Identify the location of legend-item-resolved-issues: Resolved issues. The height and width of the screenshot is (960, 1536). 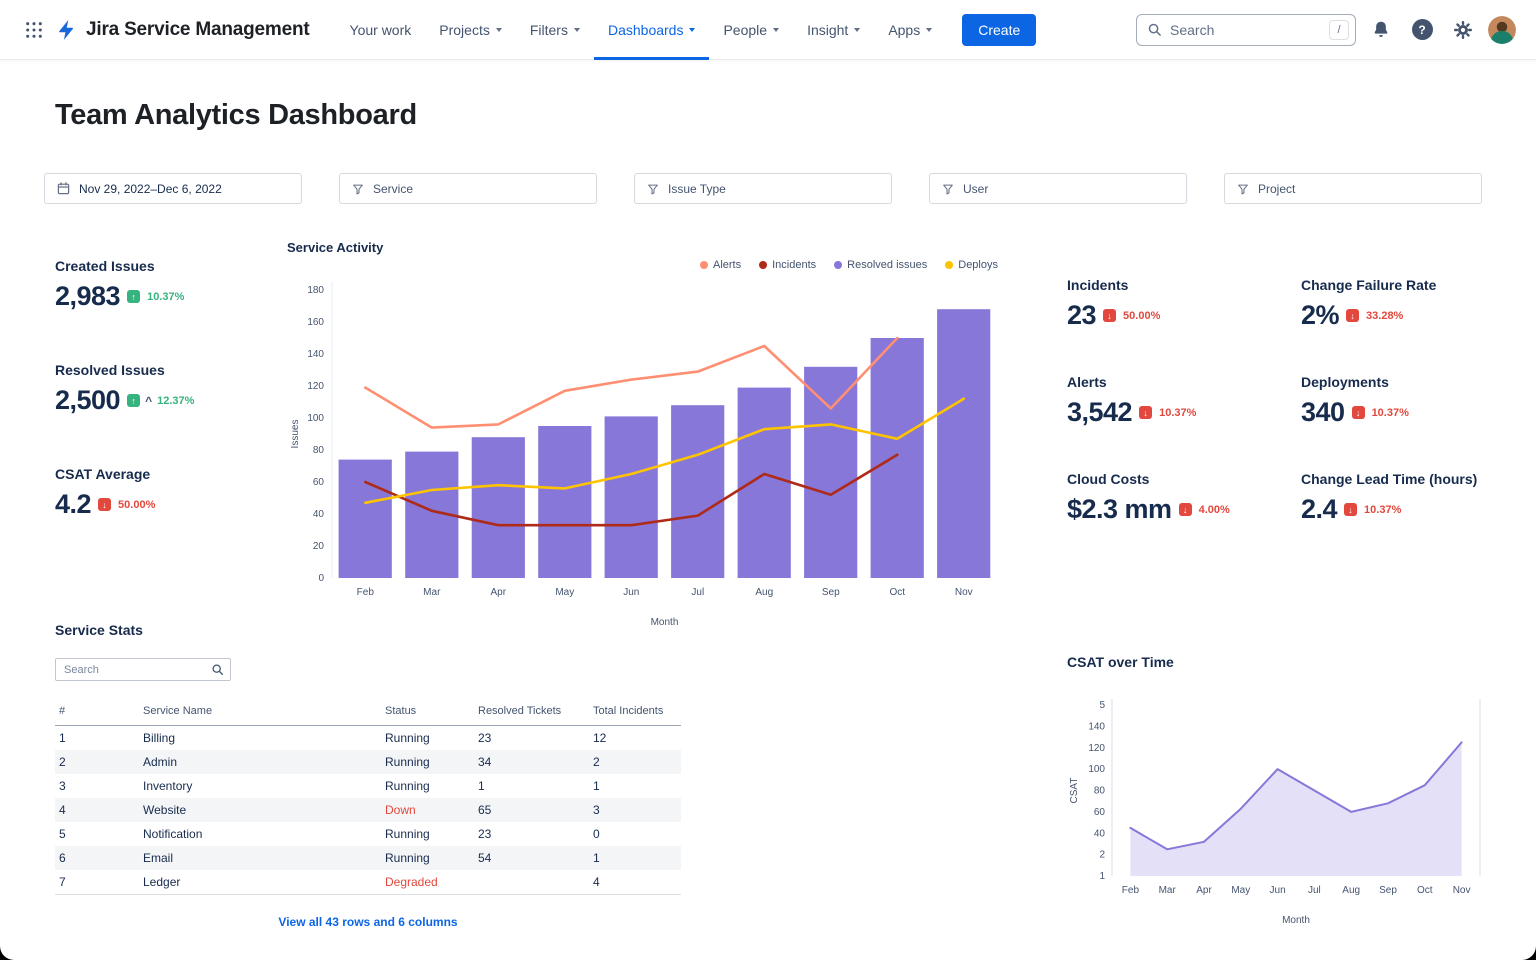
(880, 265).